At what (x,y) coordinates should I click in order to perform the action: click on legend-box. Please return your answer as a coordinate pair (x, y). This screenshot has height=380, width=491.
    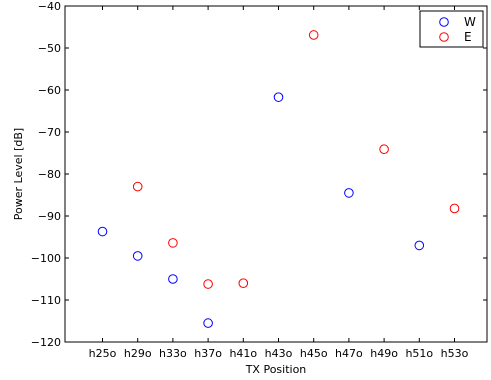
    Looking at the image, I should click on (451, 29).